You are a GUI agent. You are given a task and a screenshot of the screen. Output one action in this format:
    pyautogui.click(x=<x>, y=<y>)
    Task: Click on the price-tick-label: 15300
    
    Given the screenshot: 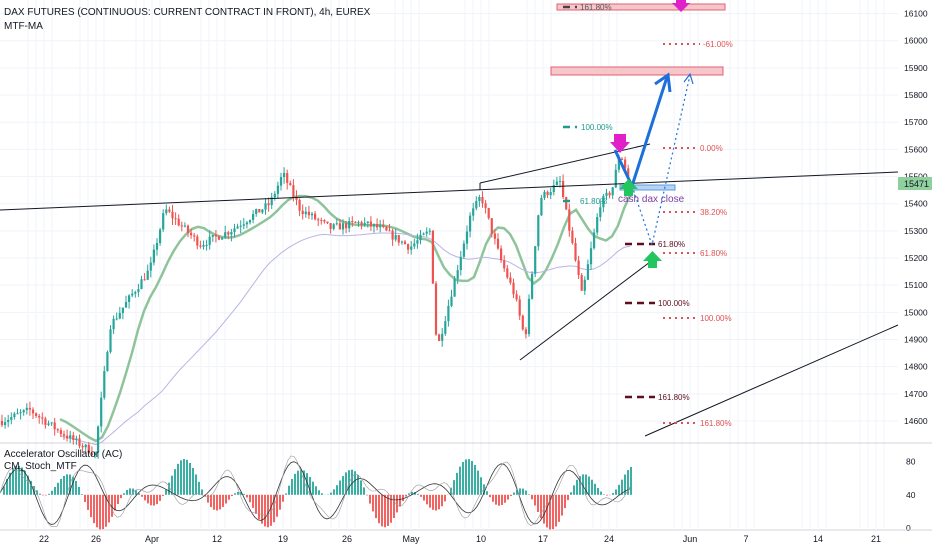 What is the action you would take?
    pyautogui.click(x=916, y=231)
    